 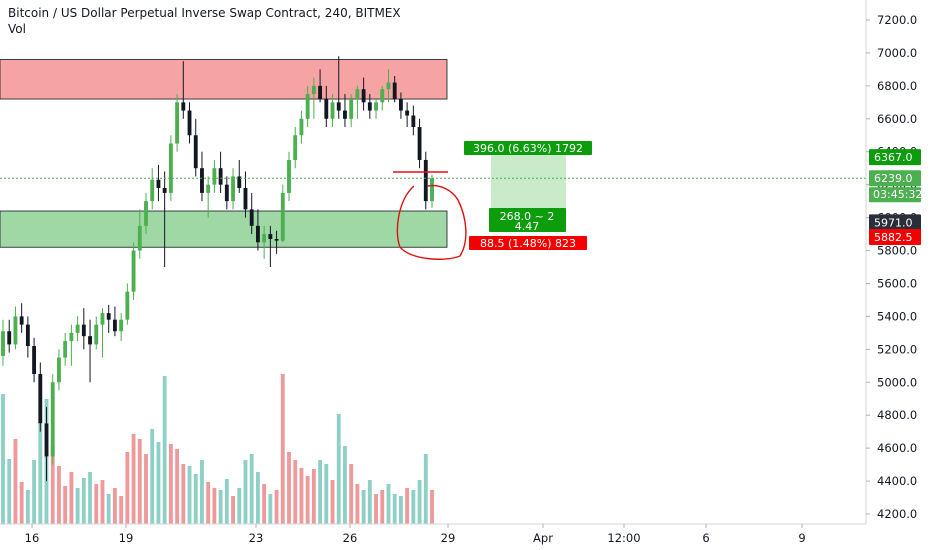 I want to click on support-zone, so click(x=224, y=229).